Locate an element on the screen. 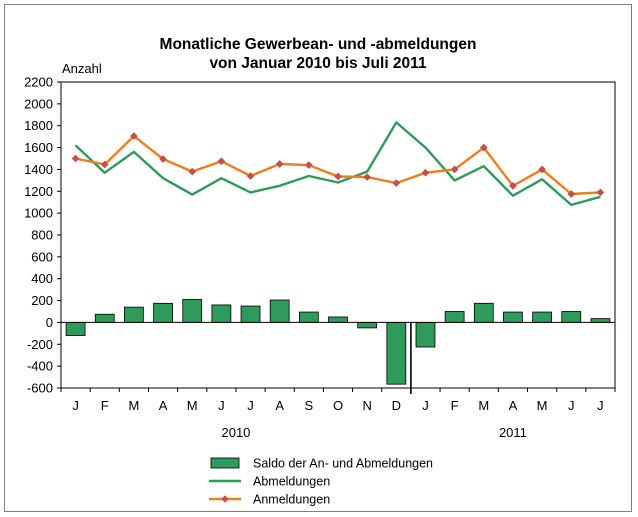 This screenshot has height=517, width=638. chart-title-line-1: Monatliche Gewerbean- und -abmeldungen is located at coordinates (318, 44).